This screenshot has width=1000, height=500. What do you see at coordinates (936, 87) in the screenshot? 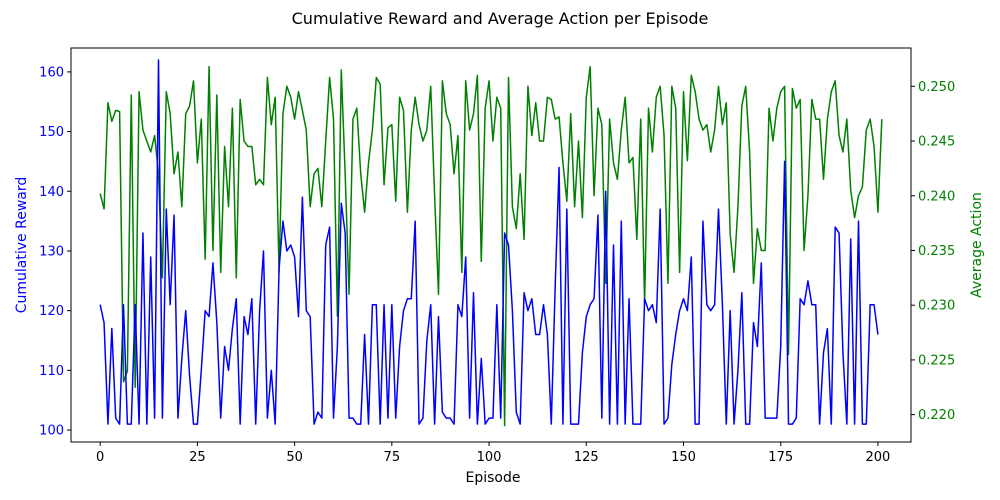
I see `y-right-tick-label: 0.250` at bounding box center [936, 87].